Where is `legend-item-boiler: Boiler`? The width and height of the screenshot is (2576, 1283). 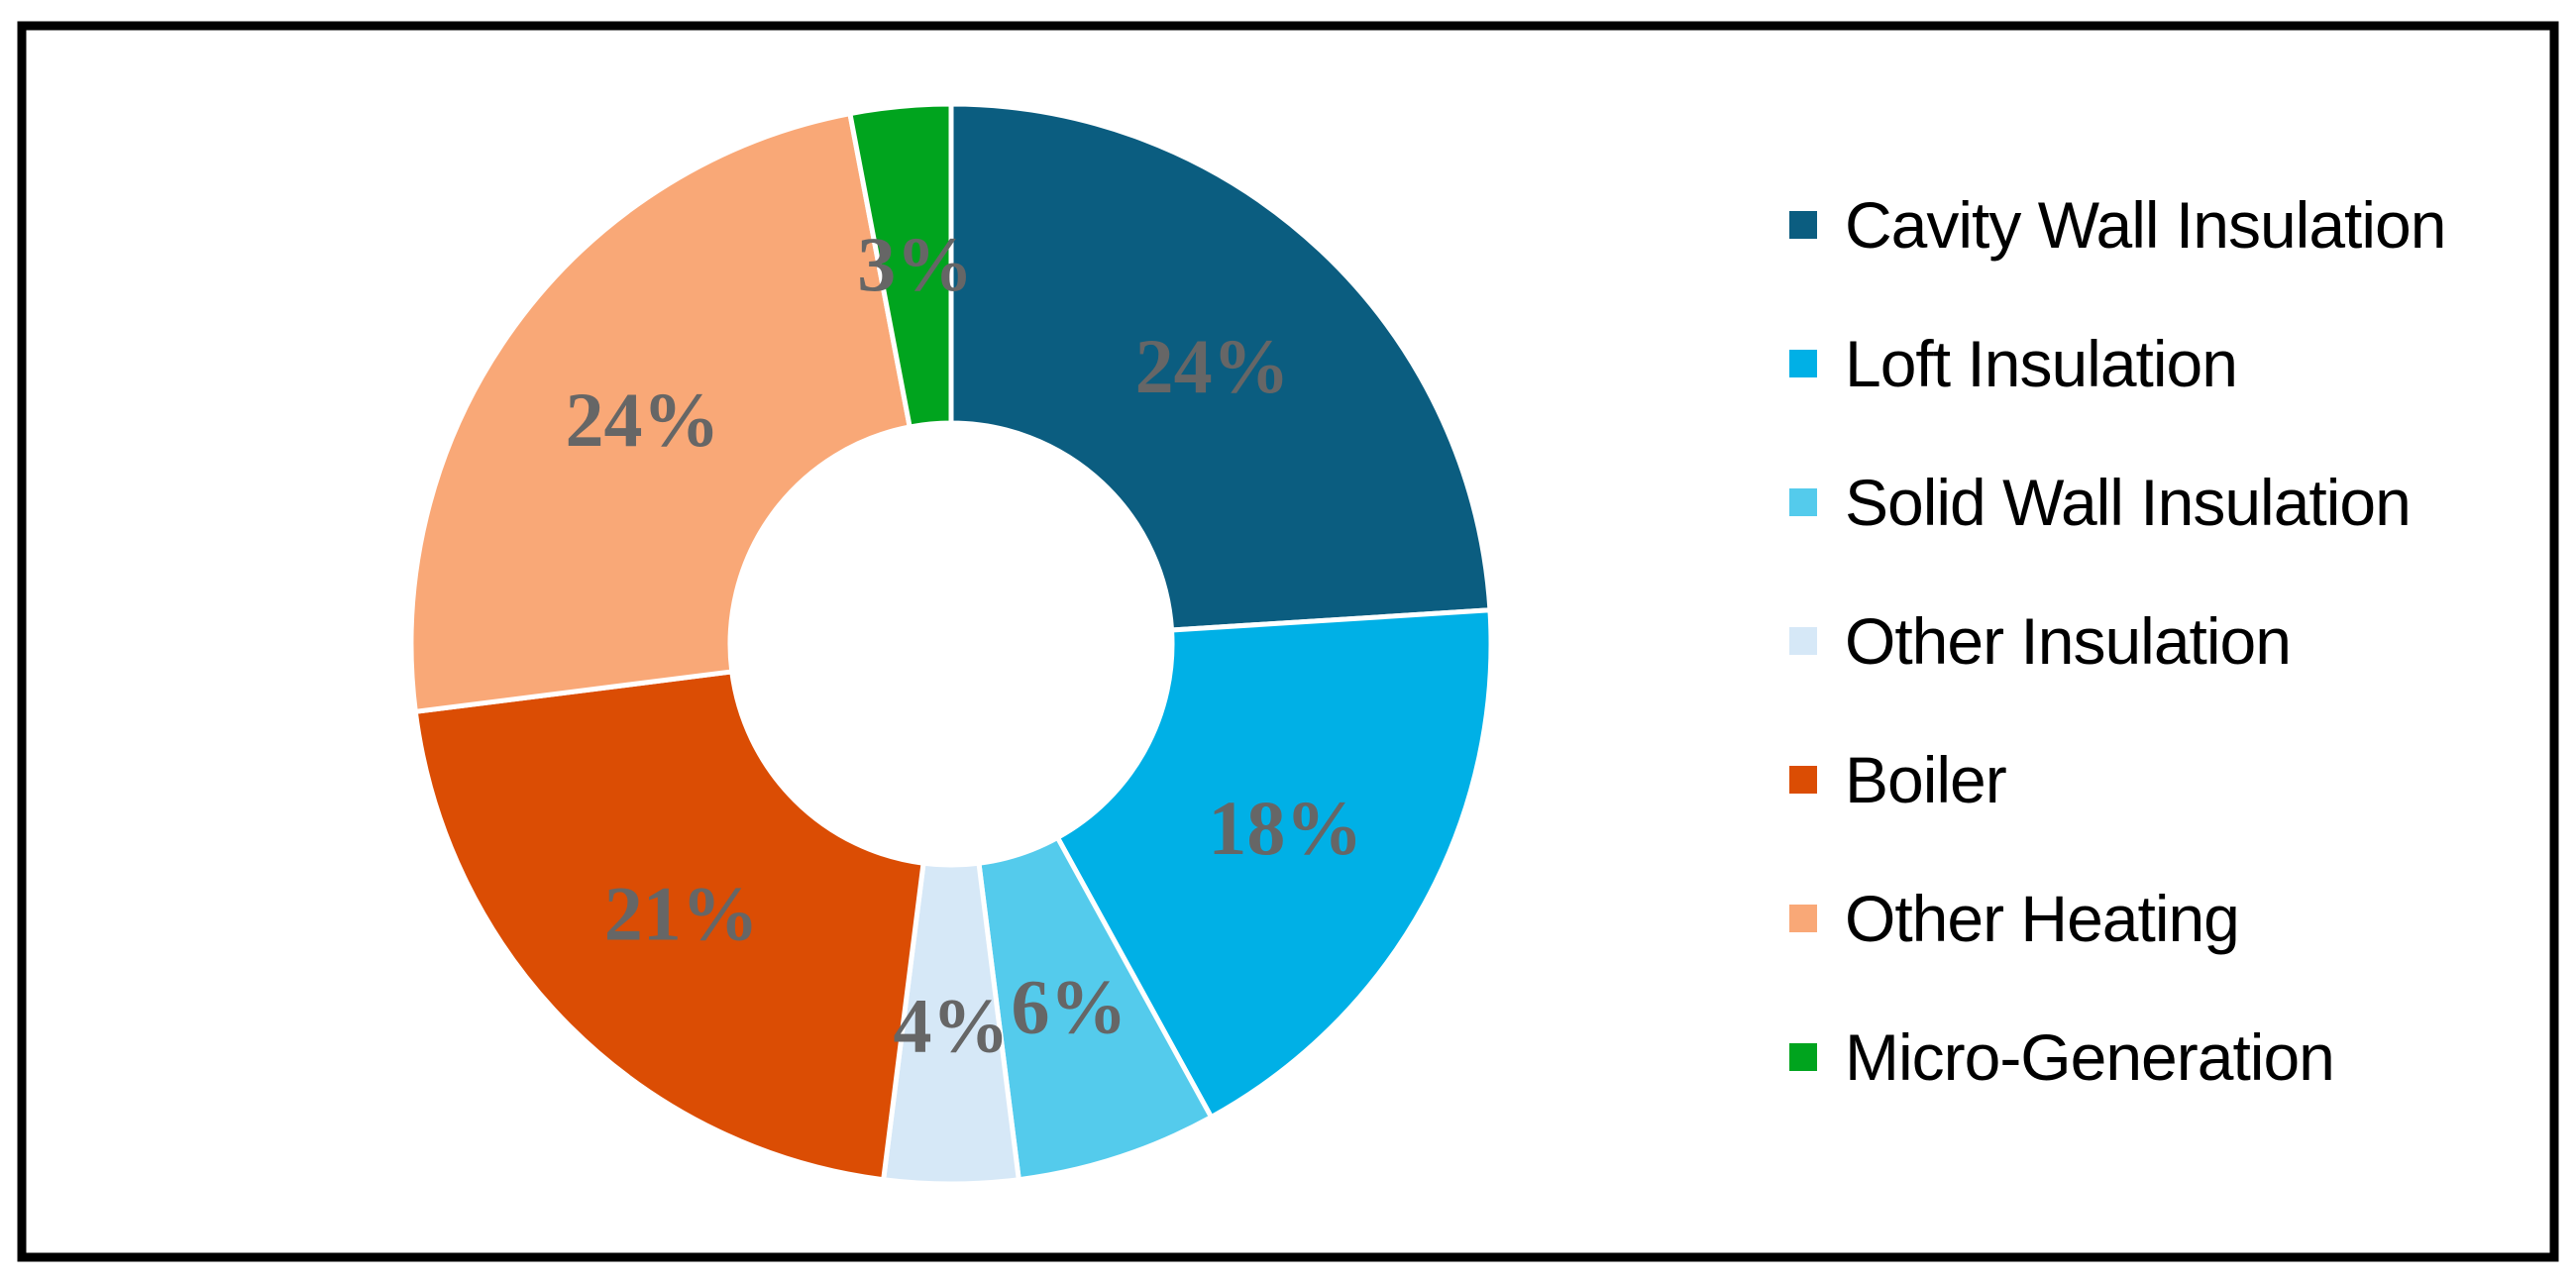 legend-item-boiler: Boiler is located at coordinates (2117, 779).